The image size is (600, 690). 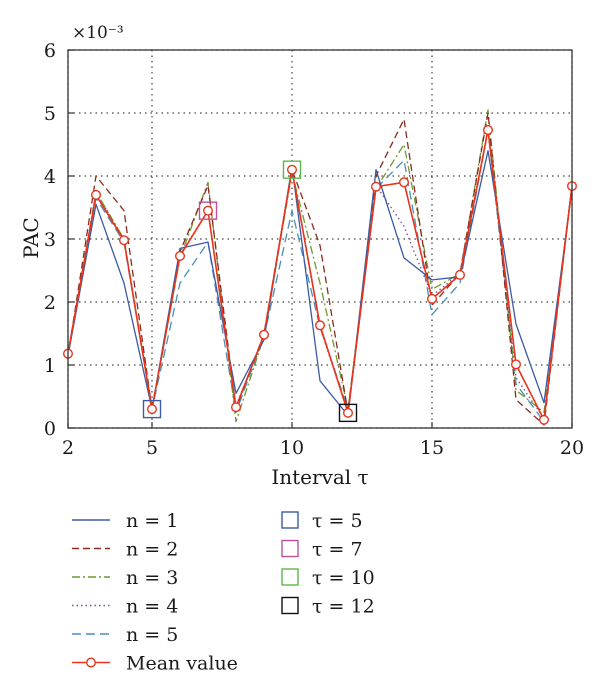 What do you see at coordinates (152, 521) in the screenshot?
I see `legend-label: n = 1` at bounding box center [152, 521].